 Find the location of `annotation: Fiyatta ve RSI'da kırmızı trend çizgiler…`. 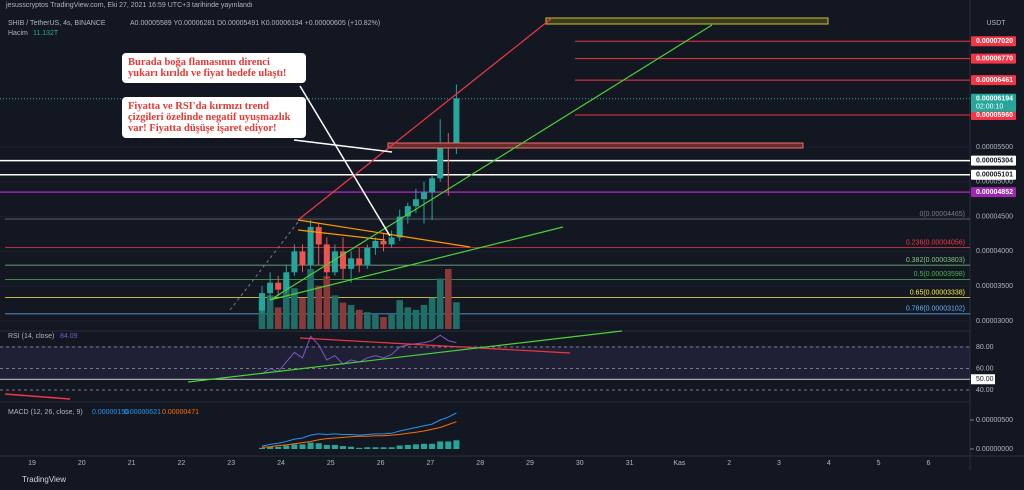

annotation: Fiyatta ve RSI'da kırmızı trend çizgiler… is located at coordinates (214, 117).